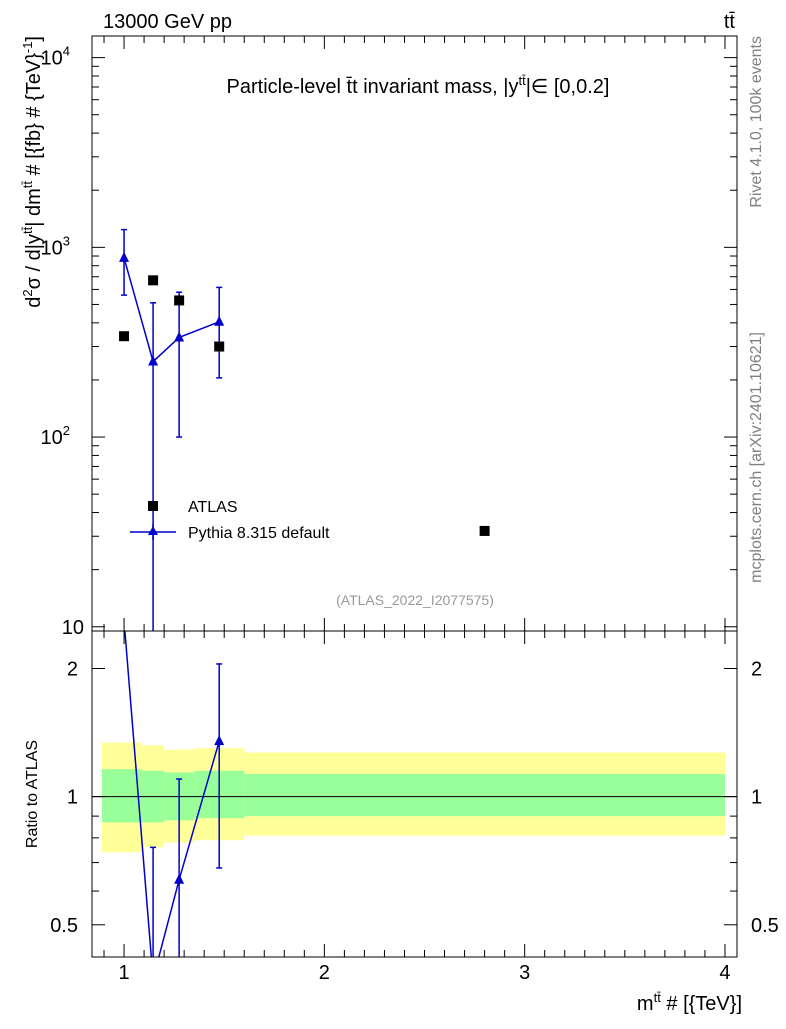  I want to click on title-sup: tt̄, so click(522, 80).